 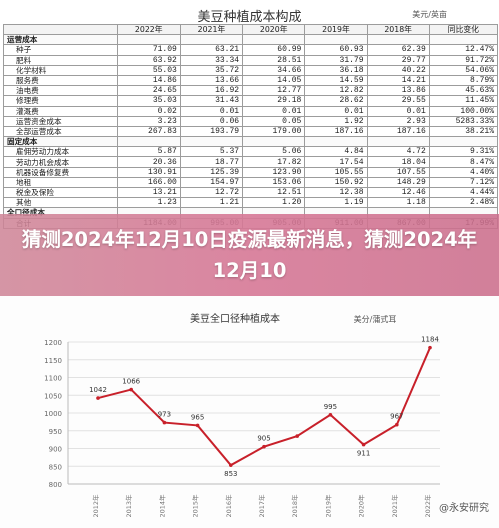 What do you see at coordinates (211, 80) in the screenshot?
I see `table-cell: 13.66` at bounding box center [211, 80].